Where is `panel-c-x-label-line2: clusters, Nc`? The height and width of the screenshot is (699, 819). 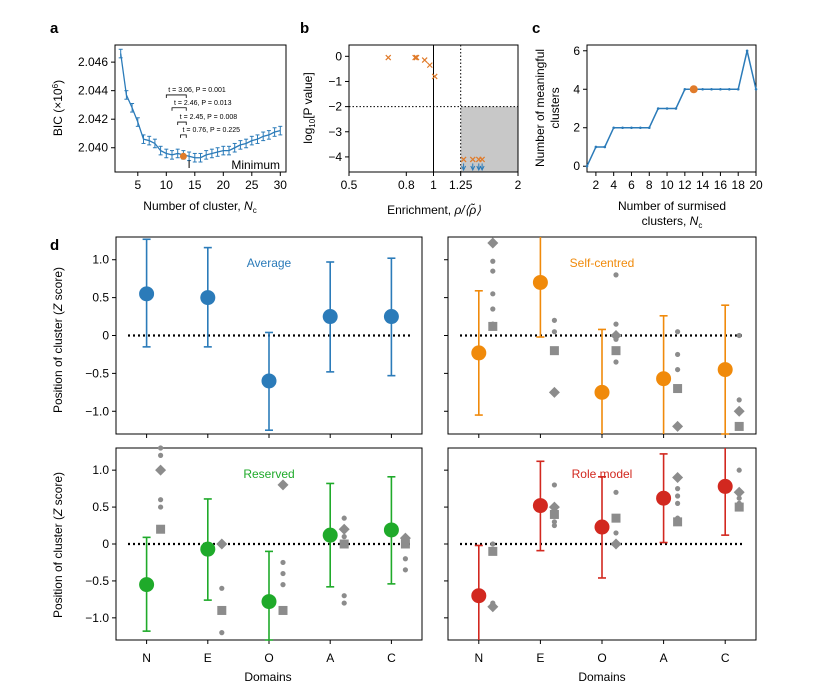
panel-c-x-label-line2: clusters, Nc is located at coordinates (672, 222).